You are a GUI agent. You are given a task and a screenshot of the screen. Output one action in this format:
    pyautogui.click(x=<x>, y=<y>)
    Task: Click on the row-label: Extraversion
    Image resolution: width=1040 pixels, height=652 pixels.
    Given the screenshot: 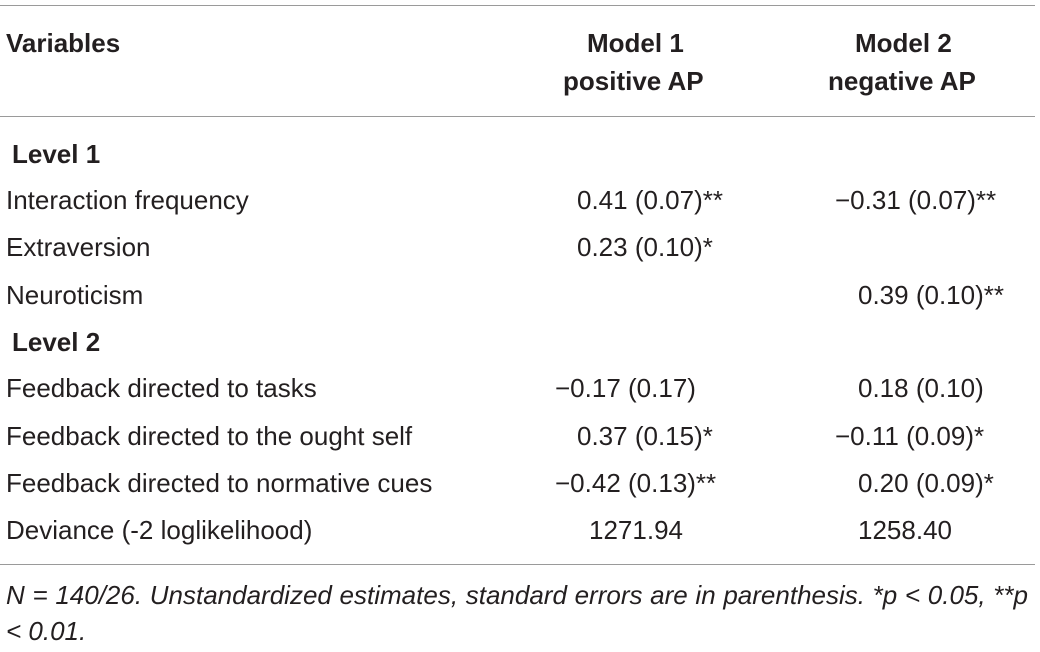 What is the action you would take?
    pyautogui.click(x=78, y=247)
    